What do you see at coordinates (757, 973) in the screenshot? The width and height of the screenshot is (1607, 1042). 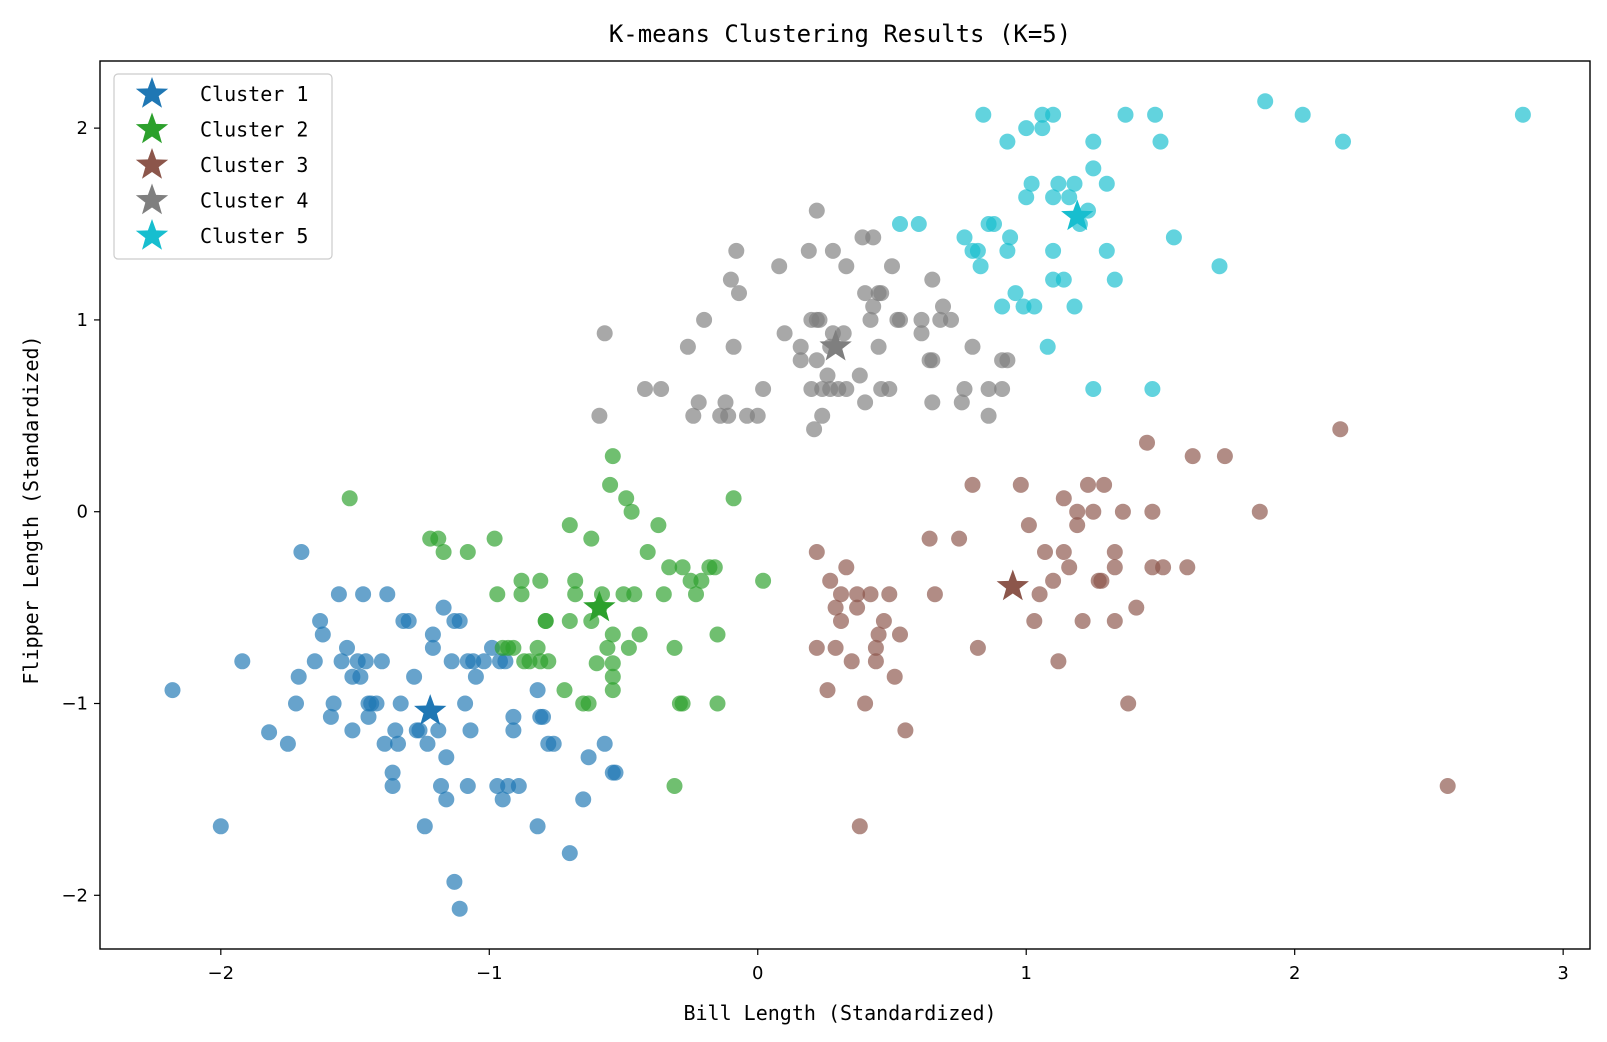 I see `x-tick-label: 0` at bounding box center [757, 973].